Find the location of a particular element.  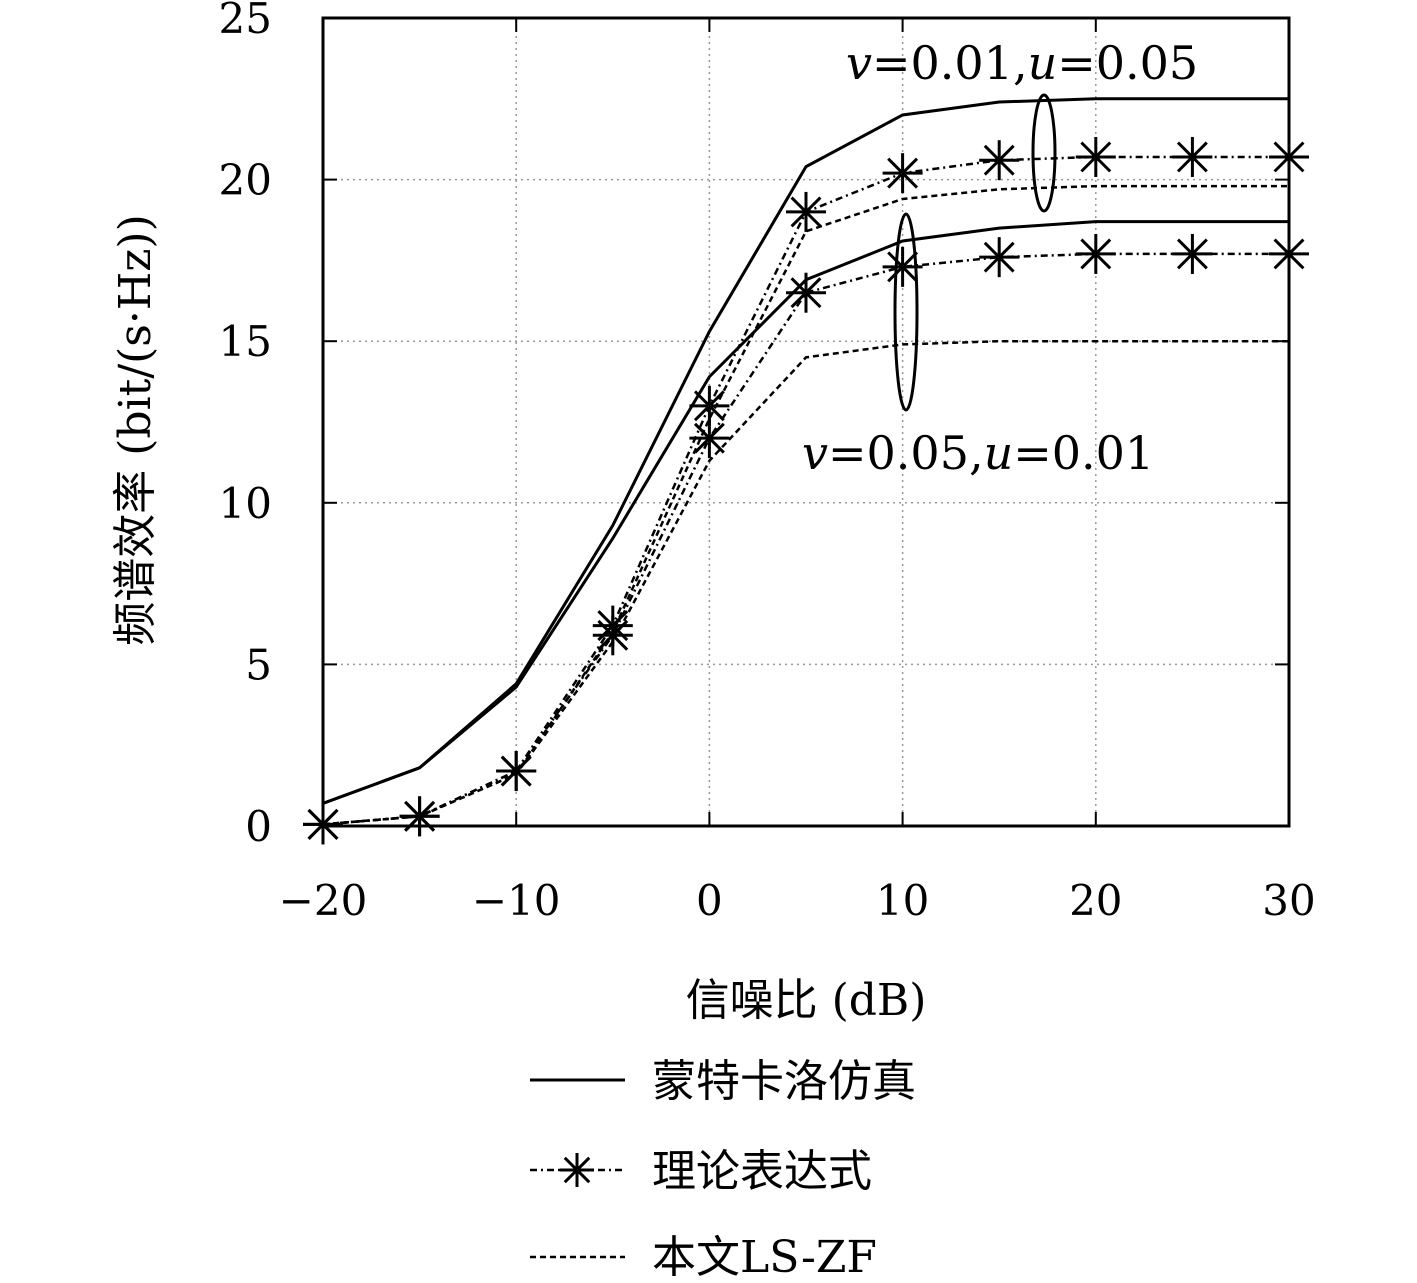

legend-label-monte-carlo: 蒙特卡洛仿真 is located at coordinates (784, 1081).